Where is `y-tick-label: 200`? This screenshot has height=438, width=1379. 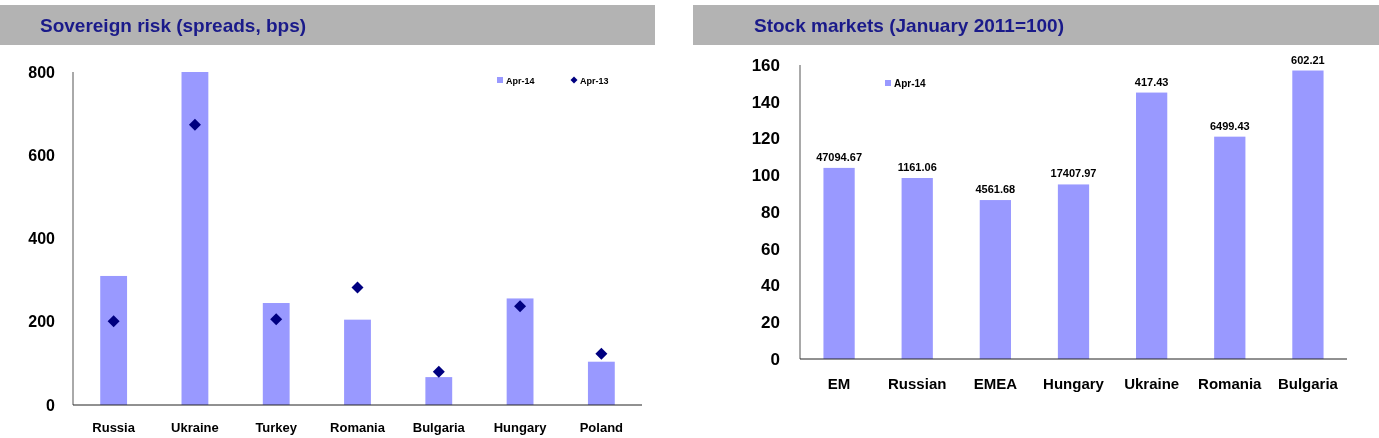 y-tick-label: 200 is located at coordinates (42, 322).